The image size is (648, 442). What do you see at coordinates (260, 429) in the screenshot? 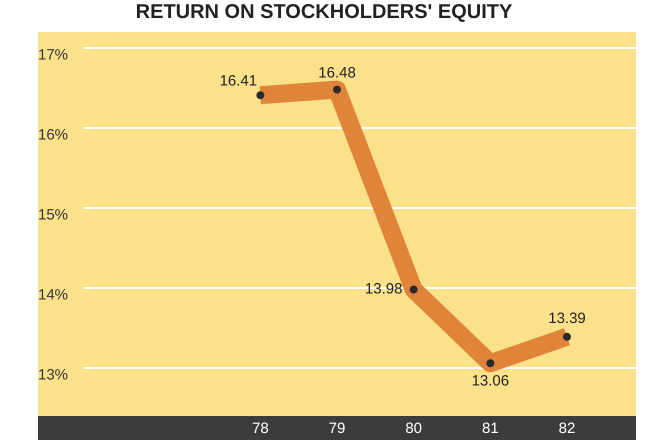
I see `x-tick-label: 78` at bounding box center [260, 429].